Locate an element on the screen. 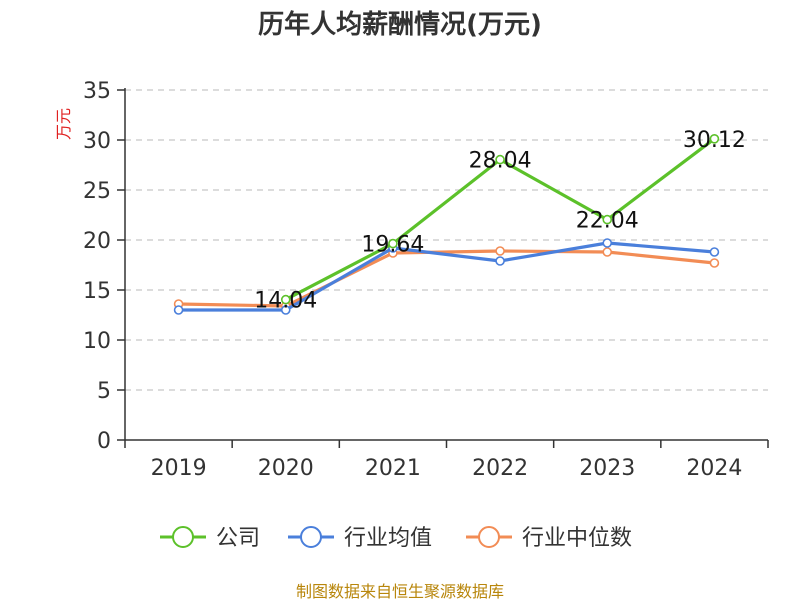  data-label: 14.04 is located at coordinates (285, 301).